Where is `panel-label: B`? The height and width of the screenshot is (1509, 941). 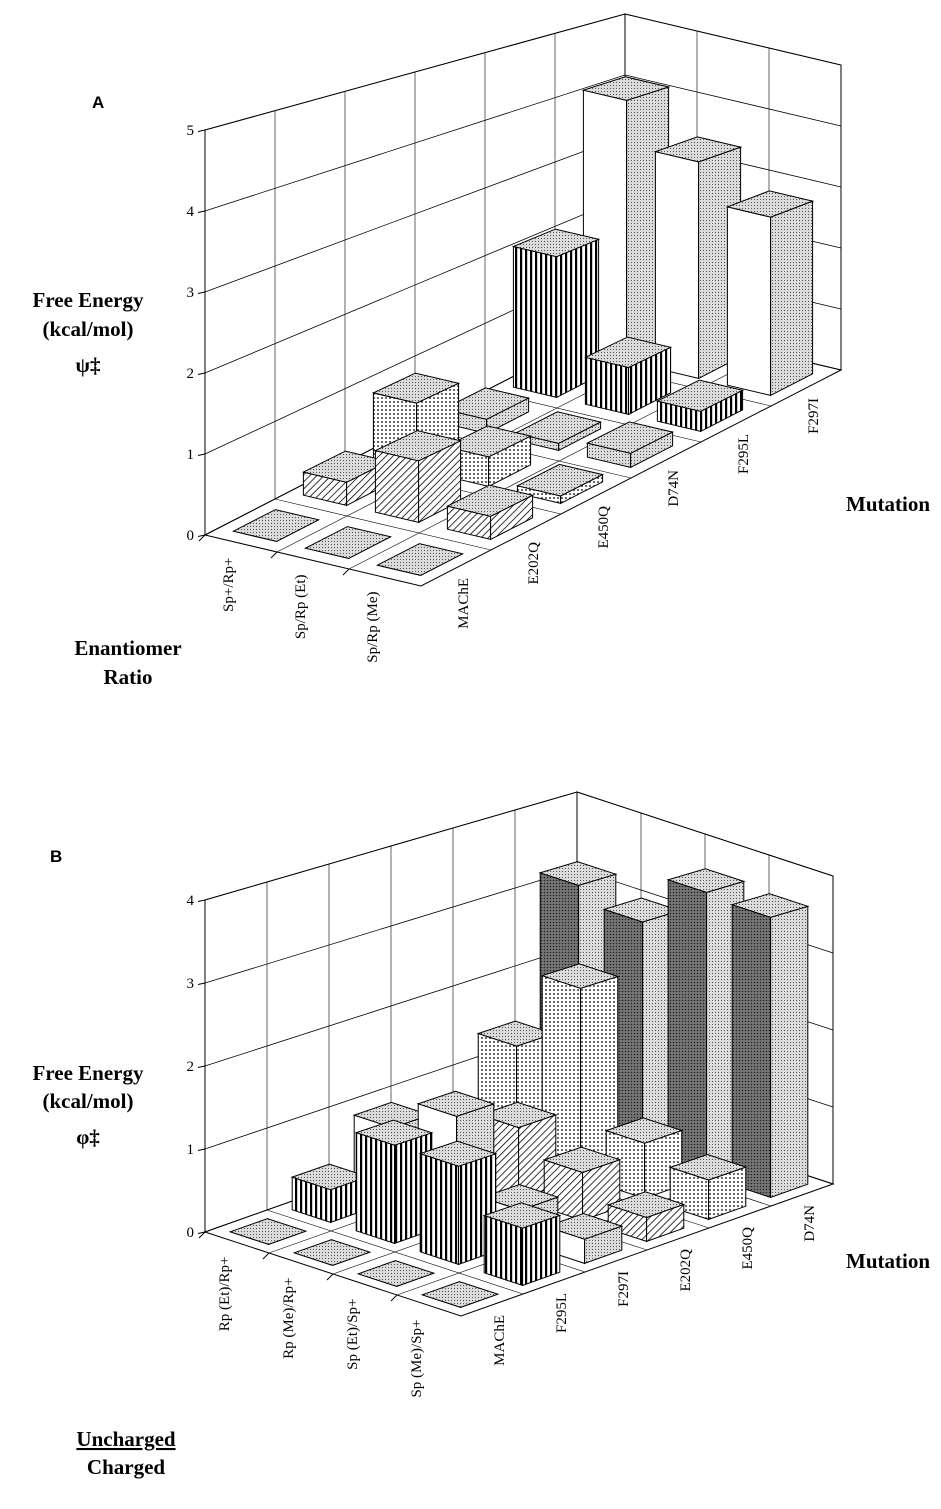 panel-label: B is located at coordinates (56, 856).